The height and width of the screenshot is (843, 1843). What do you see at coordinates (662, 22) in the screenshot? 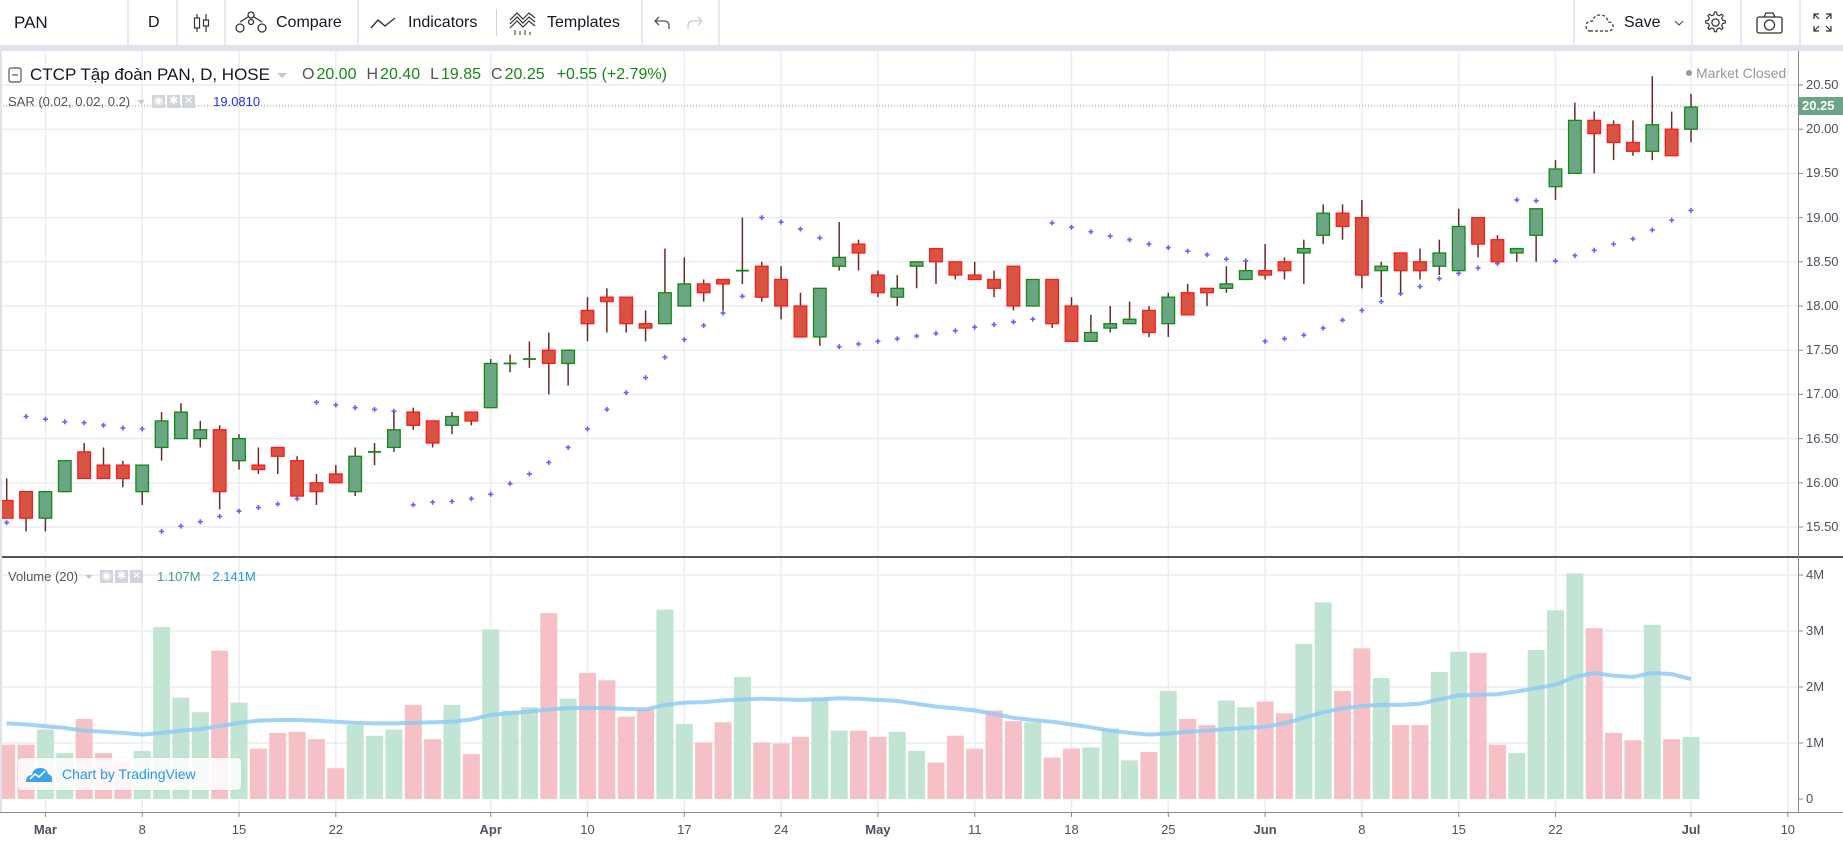
I see `undo-button` at bounding box center [662, 22].